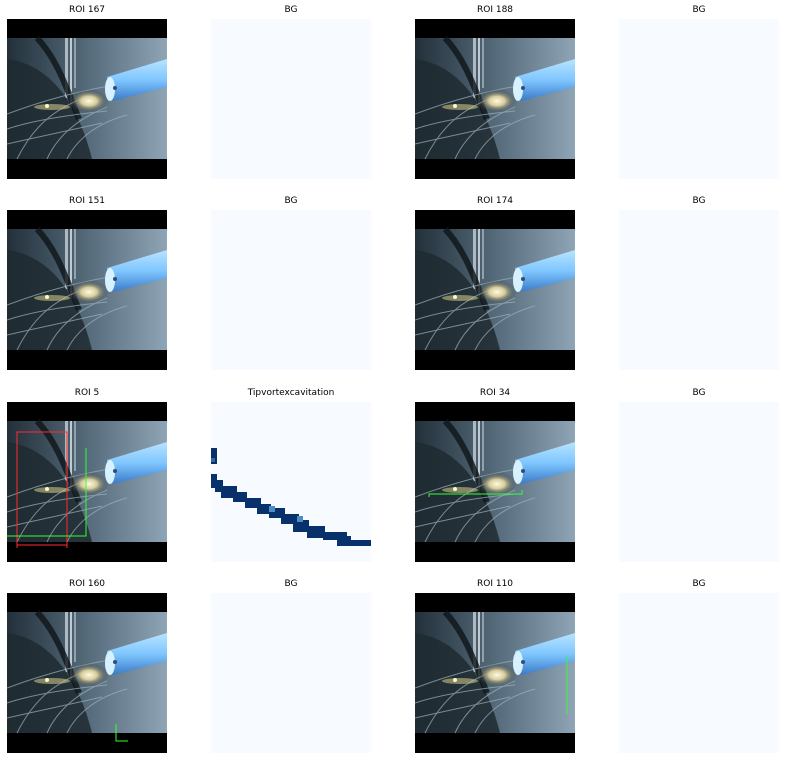  What do you see at coordinates (495, 201) in the screenshot?
I see `panel-title: ROI 174` at bounding box center [495, 201].